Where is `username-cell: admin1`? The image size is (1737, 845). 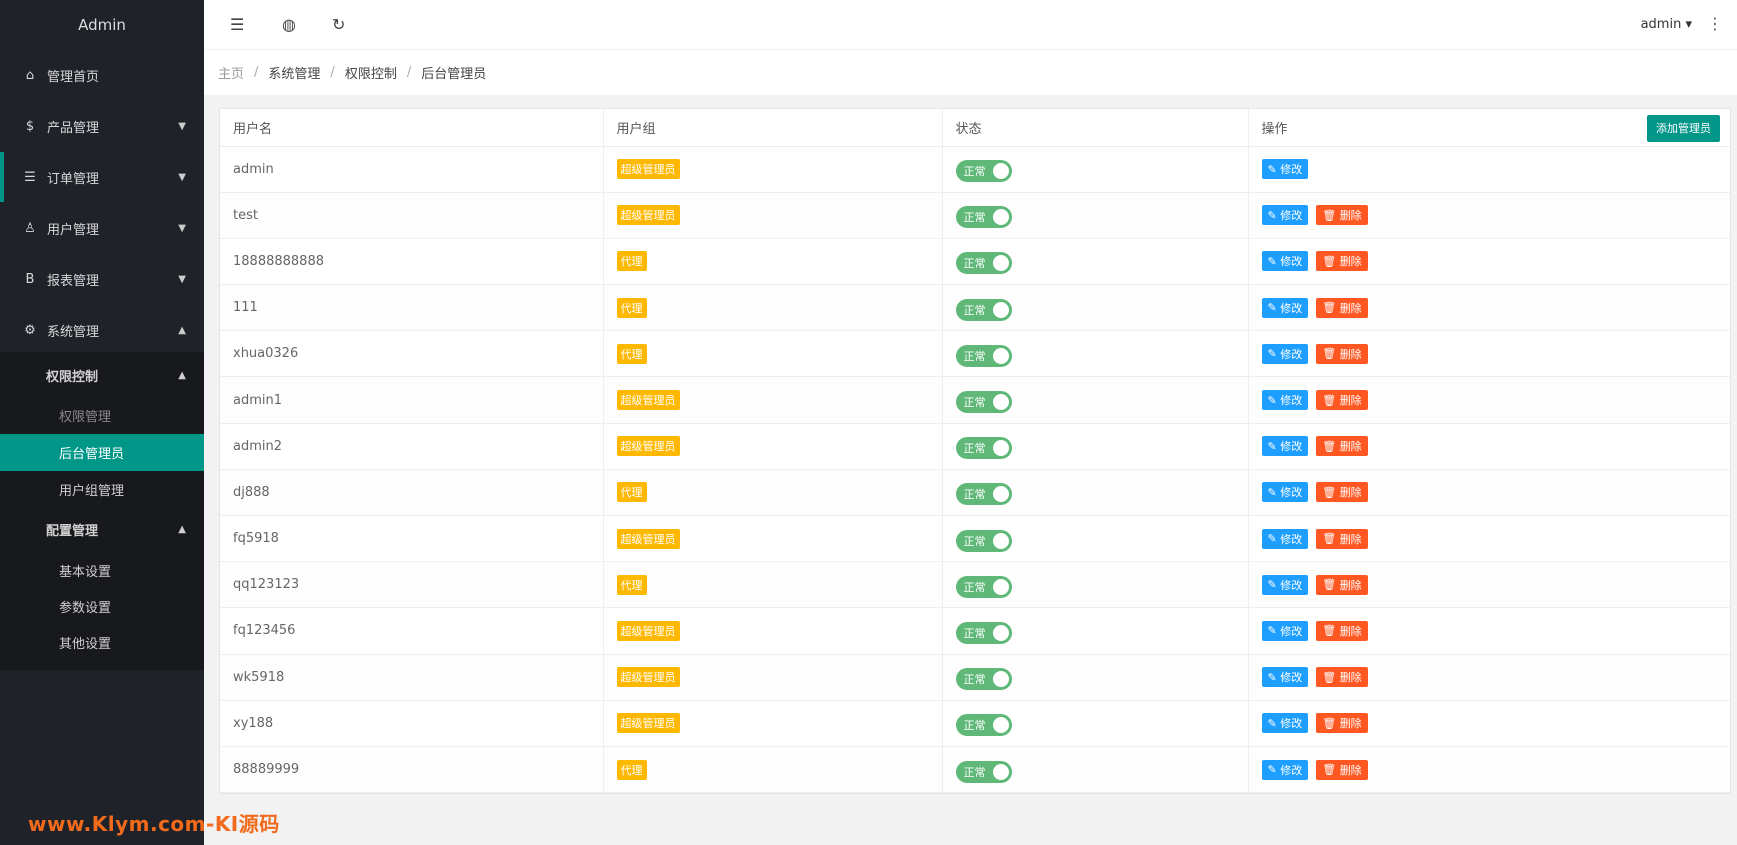 username-cell: admin1 is located at coordinates (412, 400).